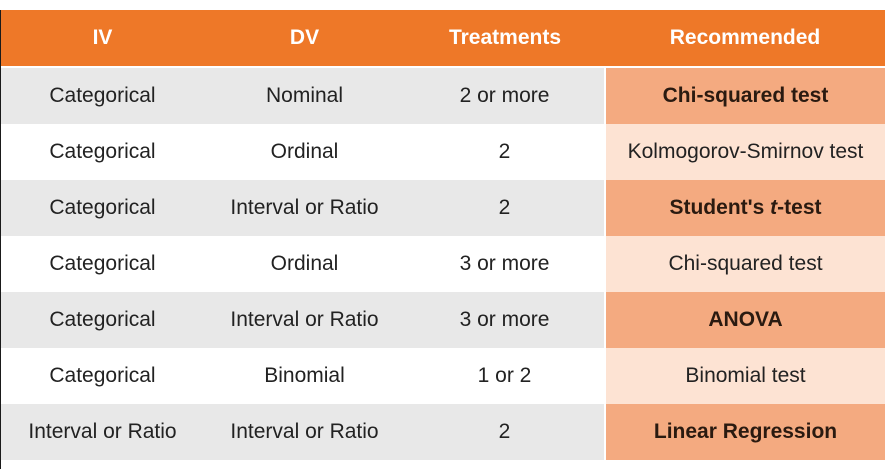  I want to click on recommended-cell: Linear Regression, so click(744, 432).